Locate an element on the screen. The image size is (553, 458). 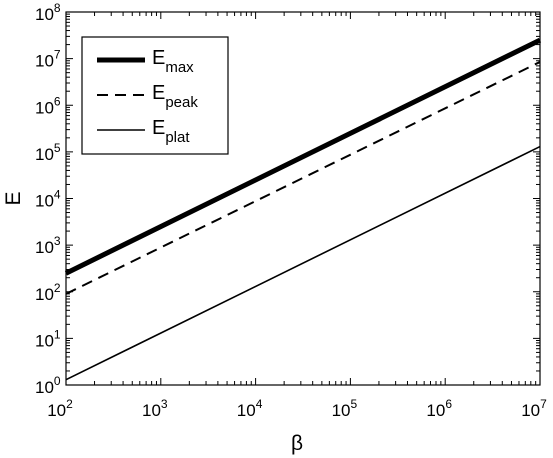
x-tick-label: 10² is located at coordinates (60, 408).